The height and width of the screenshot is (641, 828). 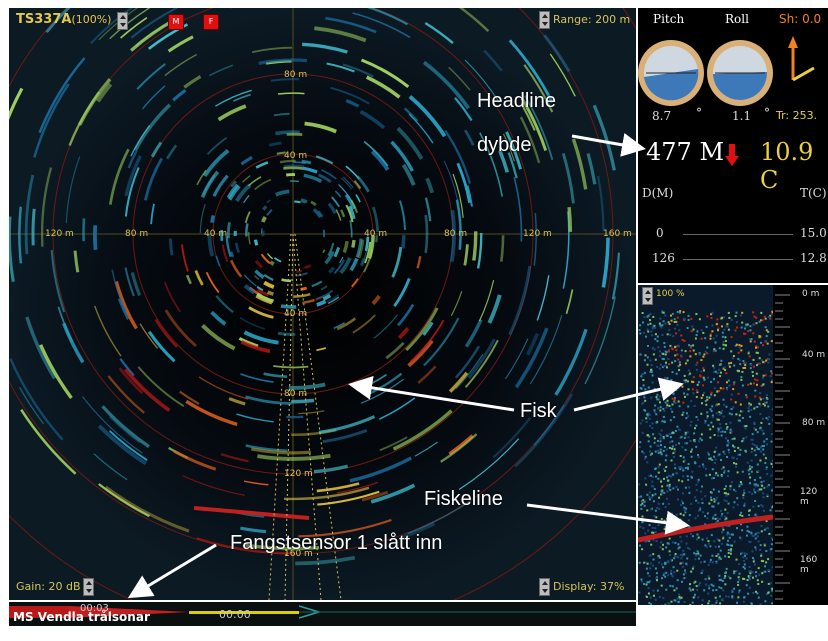 I want to click on annotation-fisk: Fisk, so click(x=538, y=411).